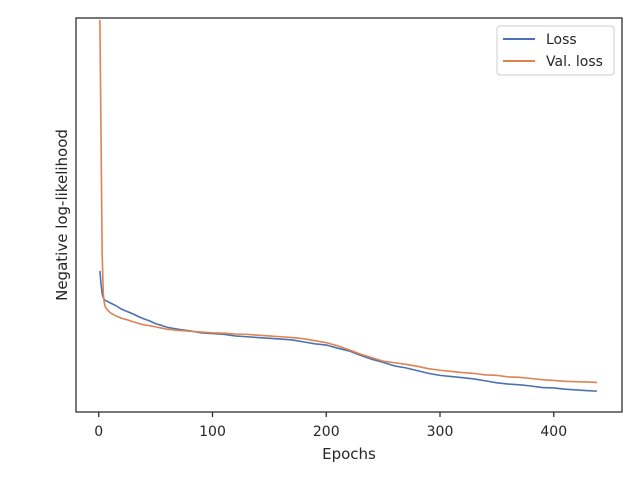 Image resolution: width=640 pixels, height=480 pixels. What do you see at coordinates (349, 454) in the screenshot?
I see `x-axis-label: Epochs` at bounding box center [349, 454].